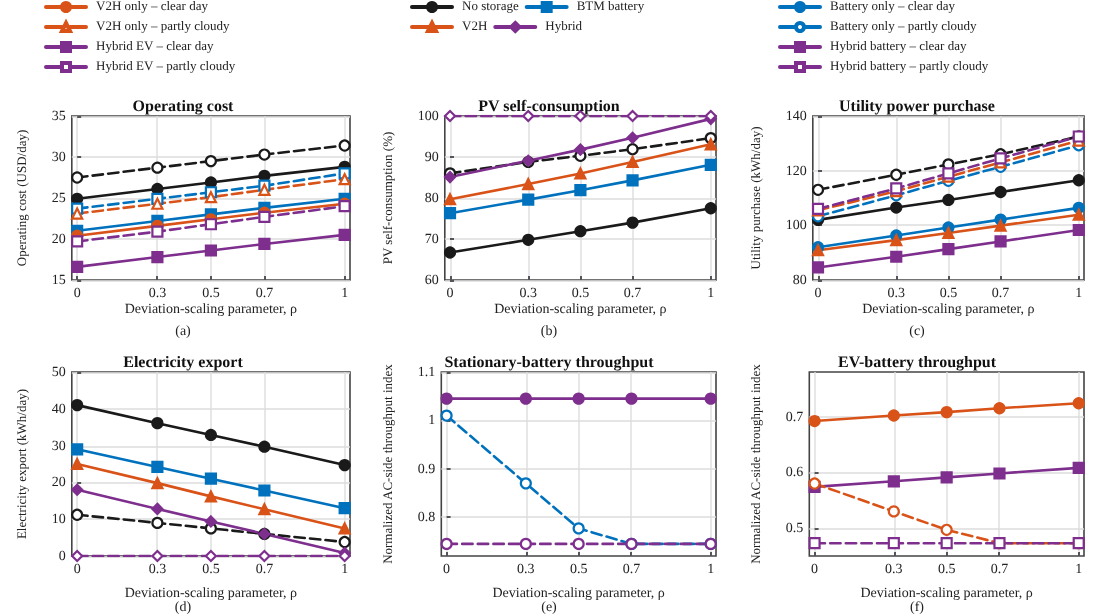 The height and width of the screenshot is (616, 1100). What do you see at coordinates (917, 106) in the screenshot?
I see `chart-title: Utility power purchase` at bounding box center [917, 106].